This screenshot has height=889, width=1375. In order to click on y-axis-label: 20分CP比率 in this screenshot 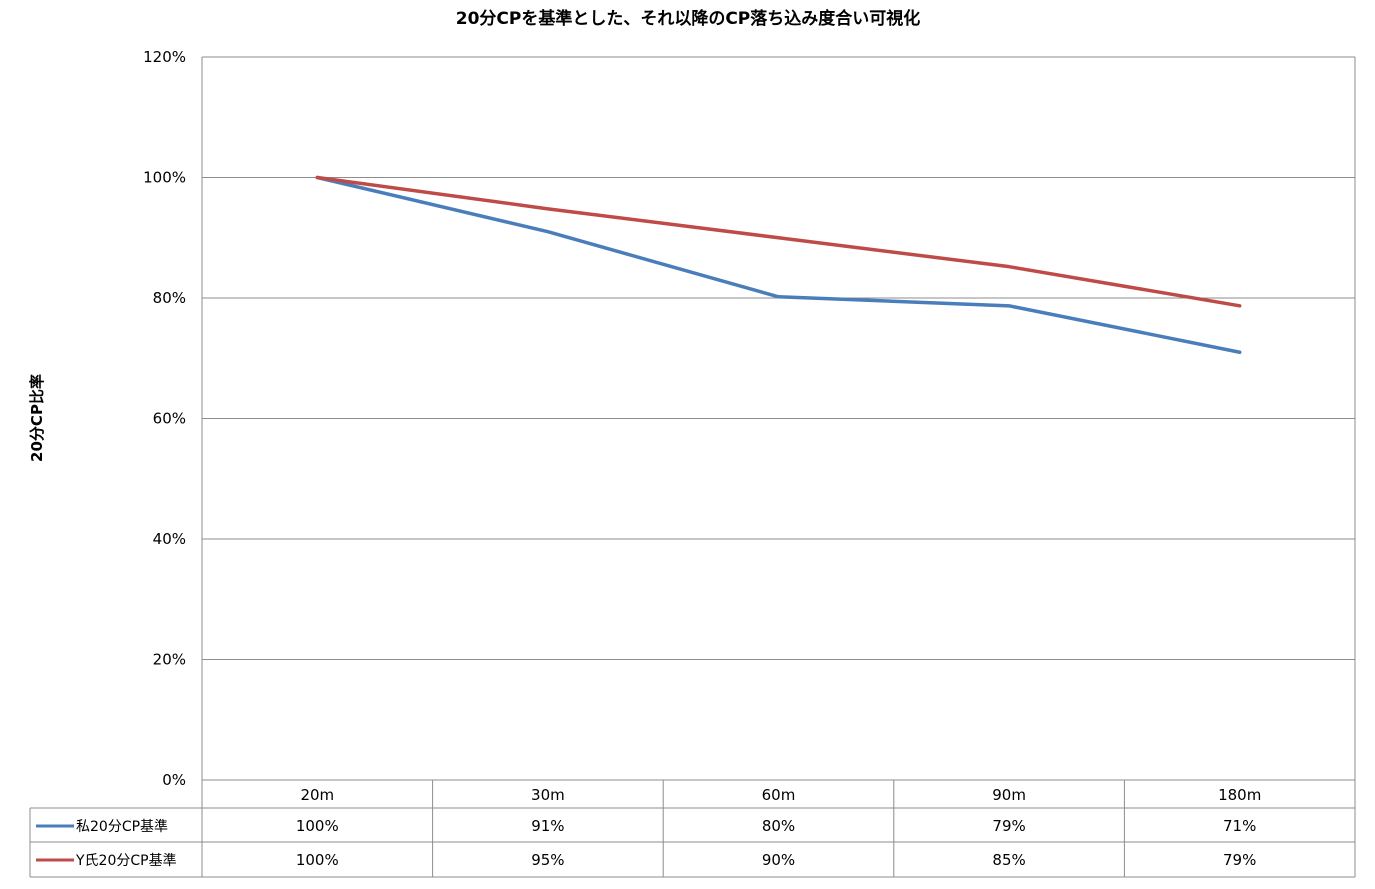, I will do `click(37, 418)`.